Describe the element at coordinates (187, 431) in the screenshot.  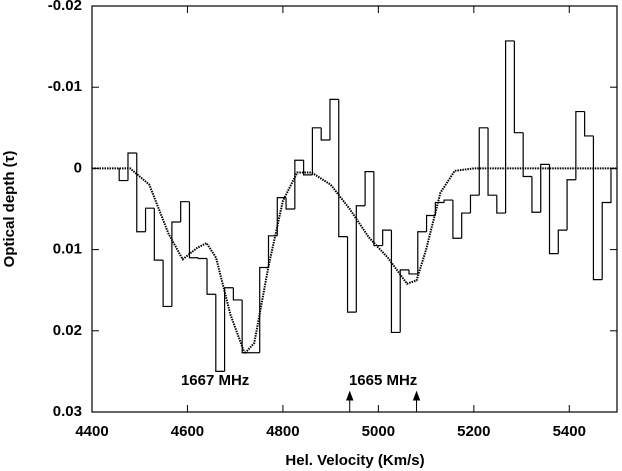
I see `x-tick-label: 4600` at that location.